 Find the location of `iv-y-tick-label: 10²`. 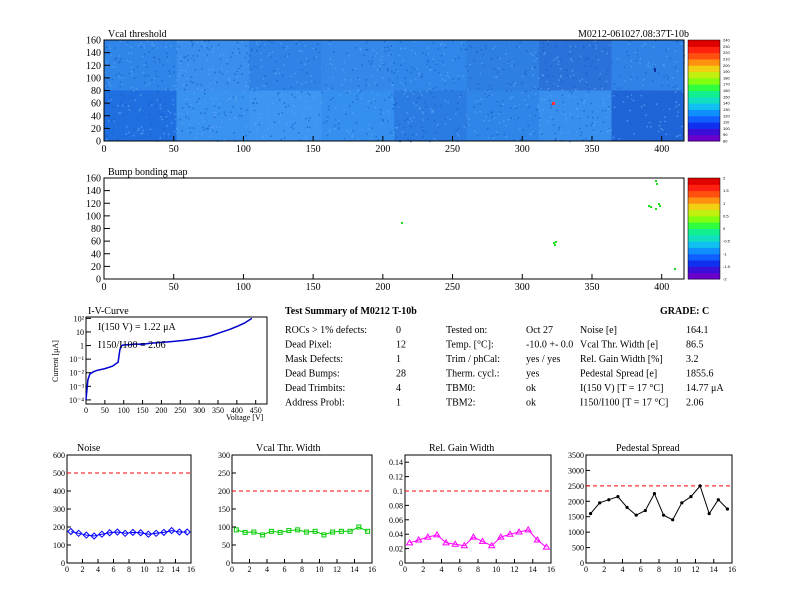

iv-y-tick-label: 10² is located at coordinates (79, 318).